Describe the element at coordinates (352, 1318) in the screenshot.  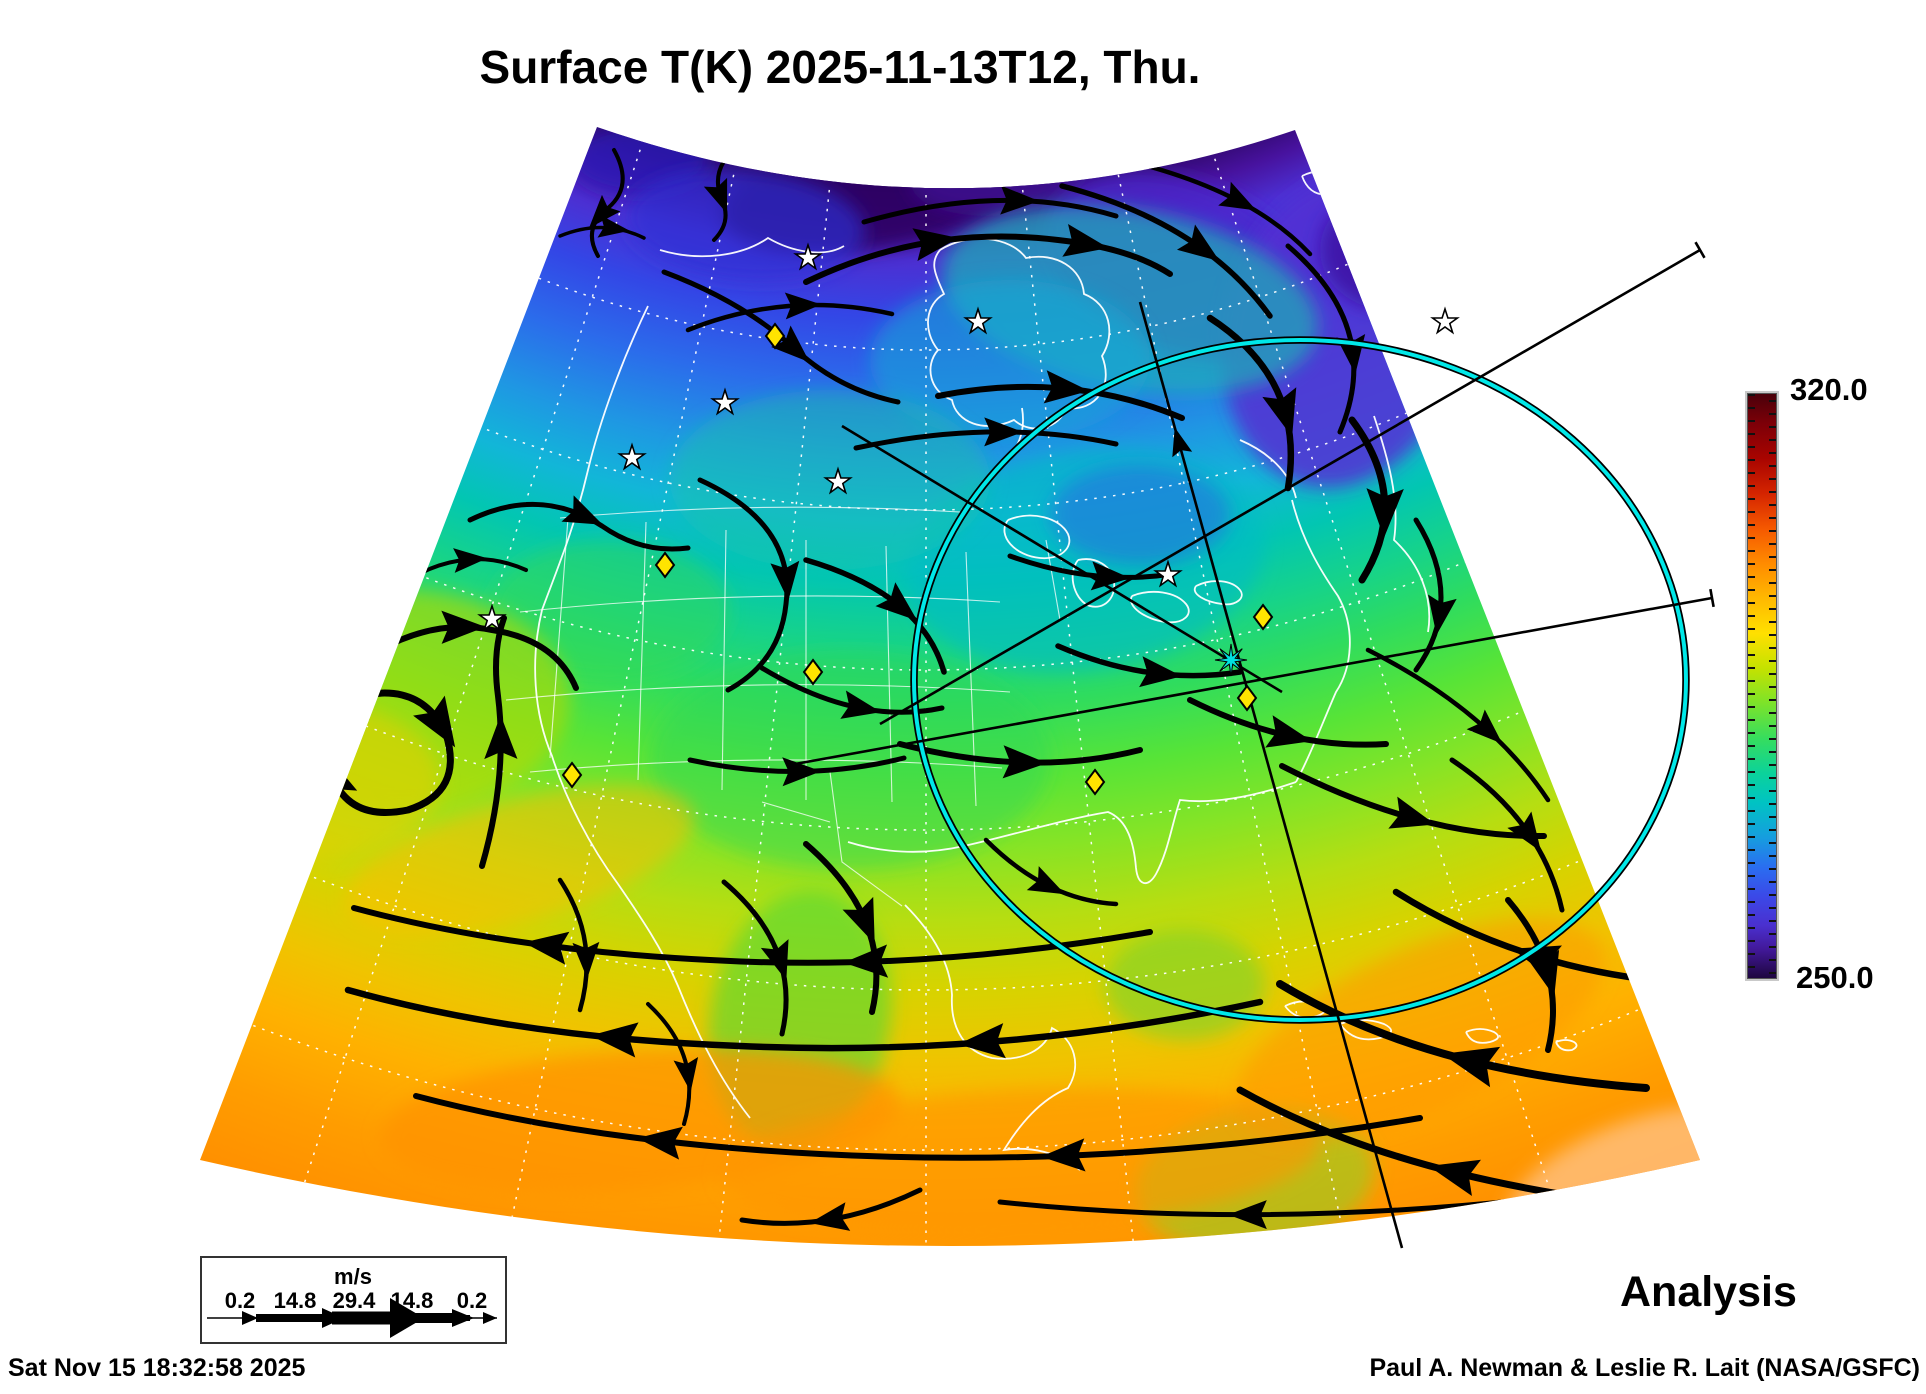
I see `wind-legend-barb` at that location.